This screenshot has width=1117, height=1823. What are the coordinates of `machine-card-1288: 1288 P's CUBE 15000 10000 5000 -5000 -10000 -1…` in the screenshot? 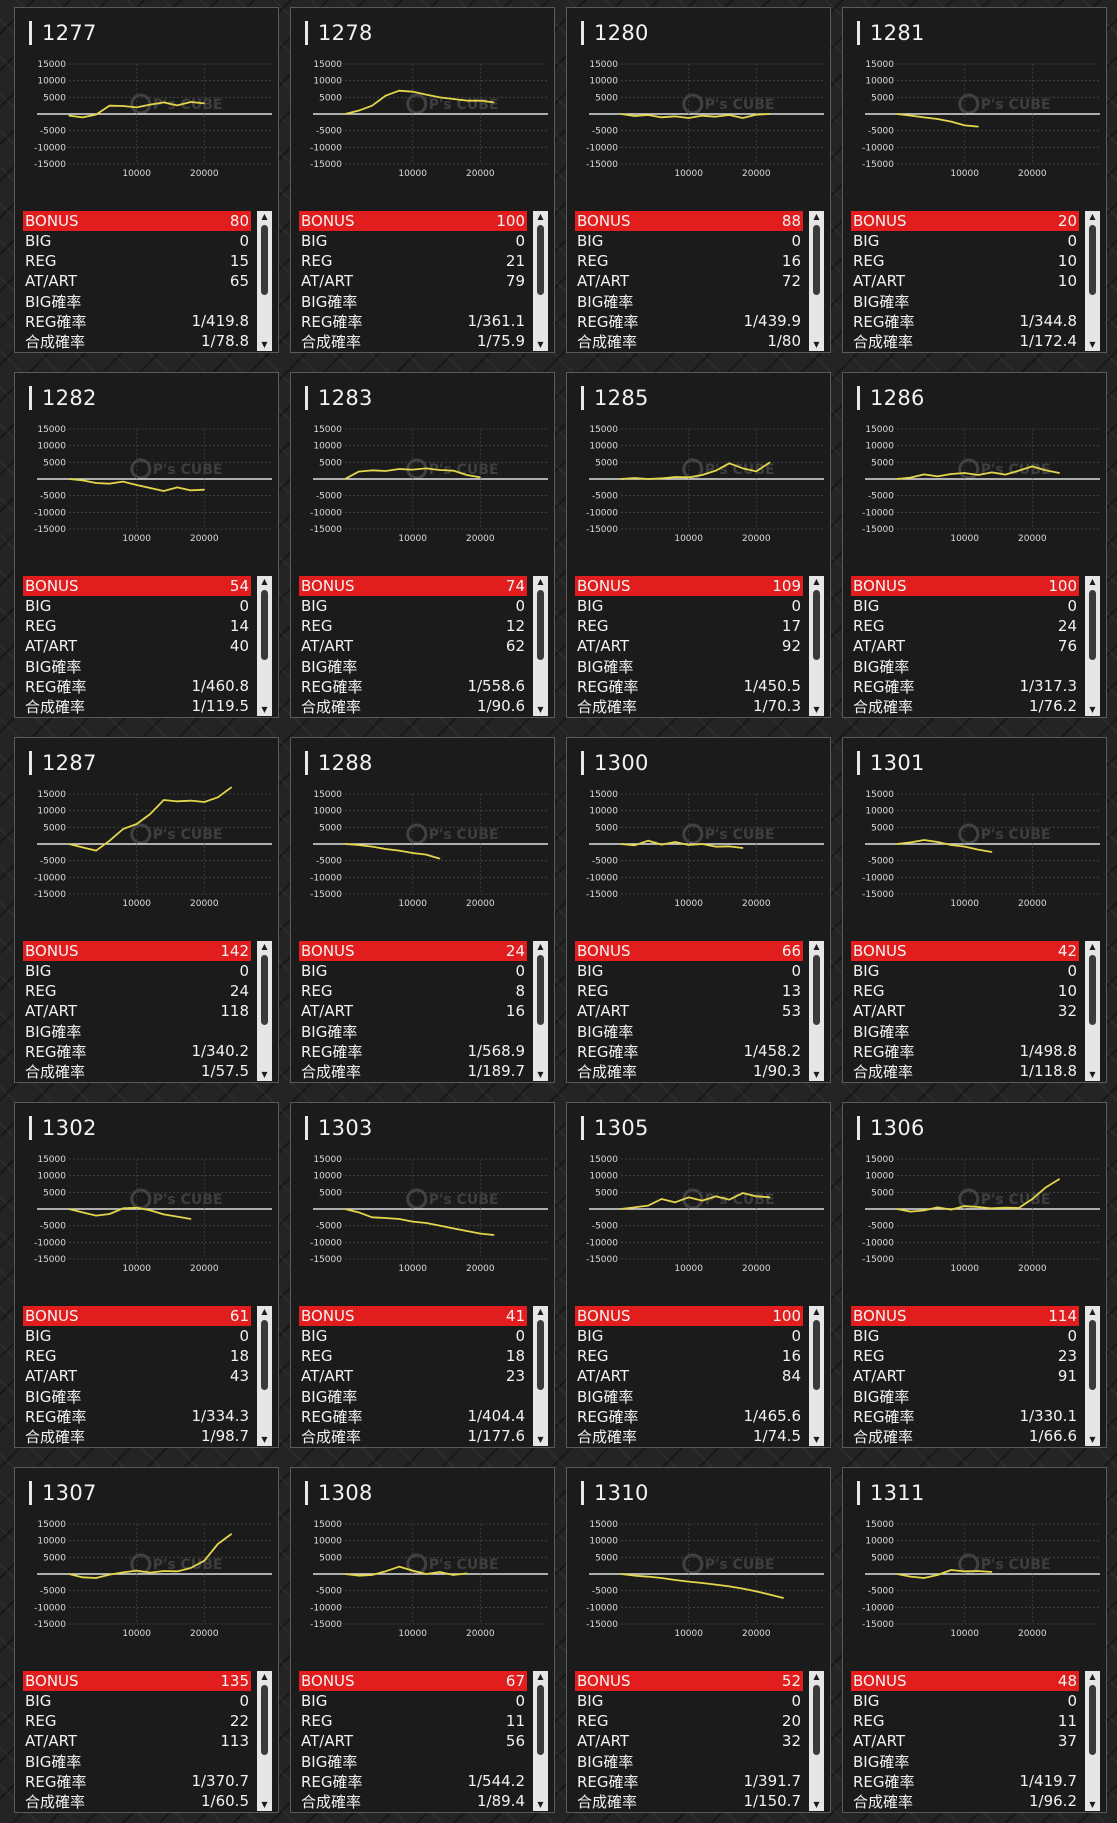 It's located at (422, 910).